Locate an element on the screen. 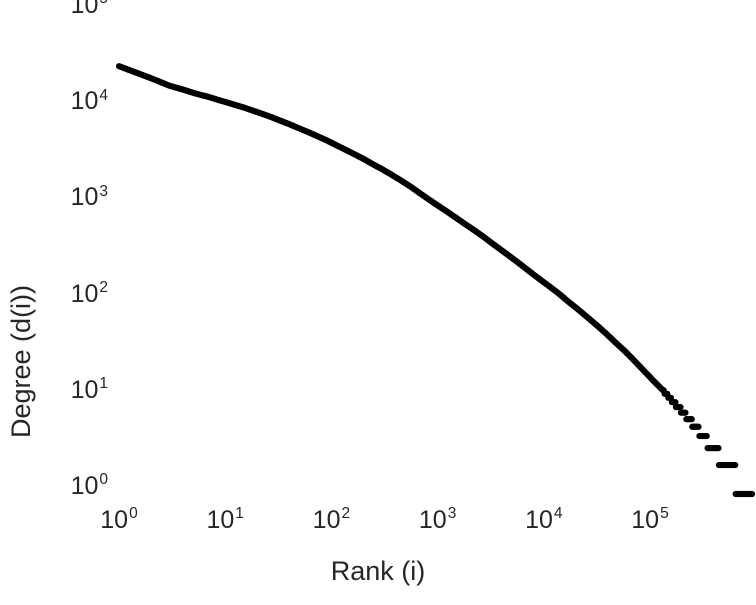 The width and height of the screenshot is (756, 605). ytick-label-5: 105 is located at coordinates (56, 10).